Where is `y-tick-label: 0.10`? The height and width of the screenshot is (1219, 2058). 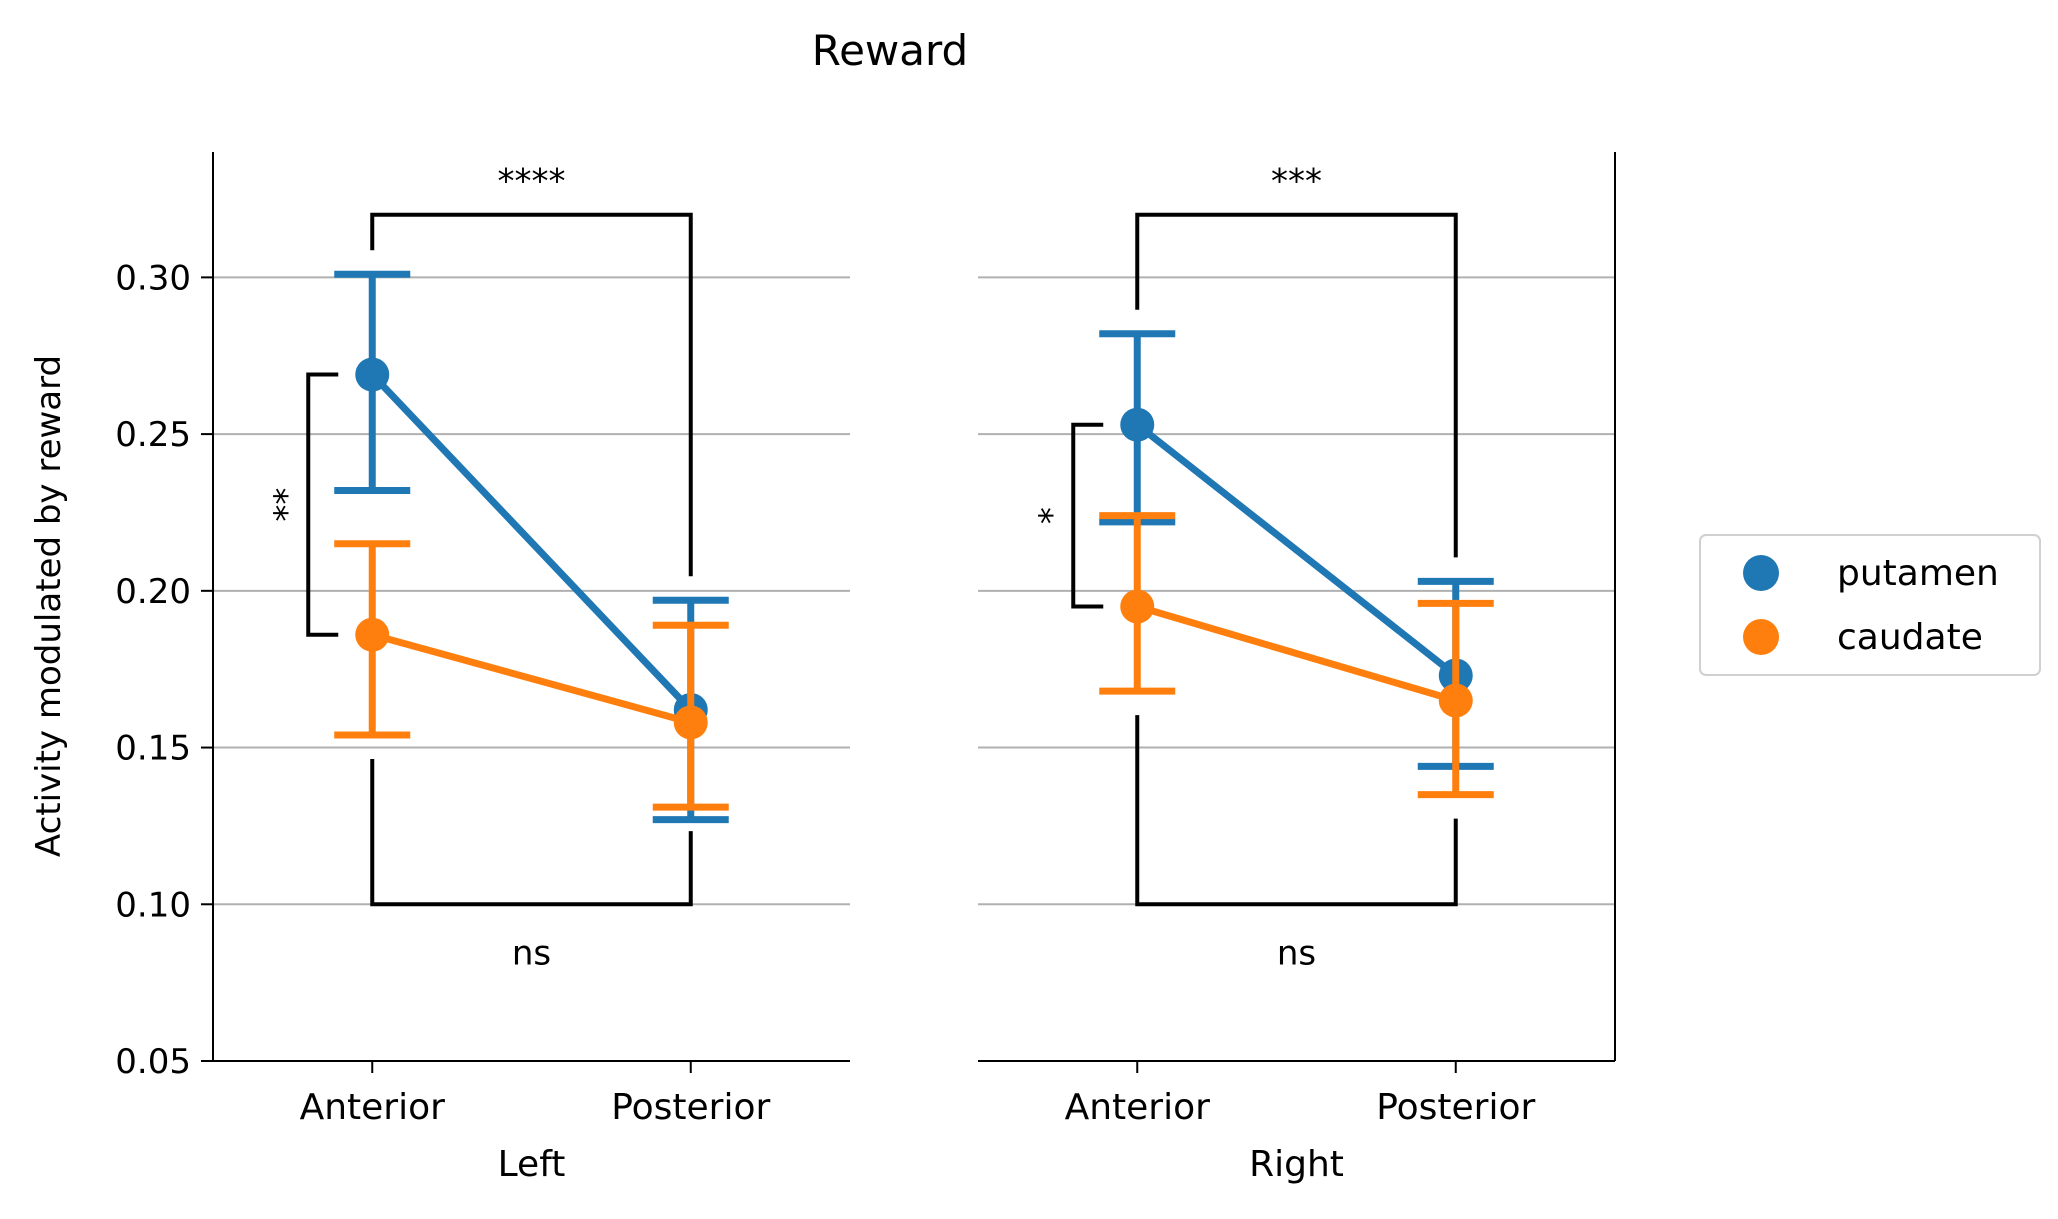
y-tick-label: 0.10 is located at coordinates (153, 905).